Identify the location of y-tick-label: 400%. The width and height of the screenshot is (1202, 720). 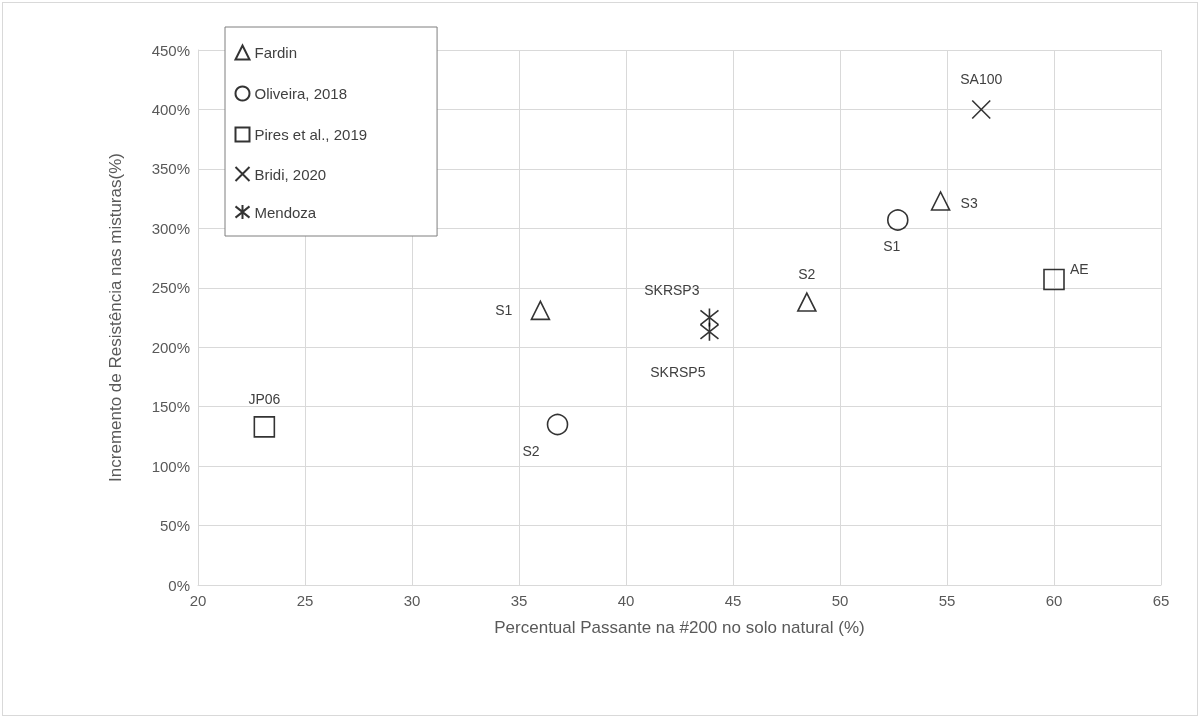
(170, 109).